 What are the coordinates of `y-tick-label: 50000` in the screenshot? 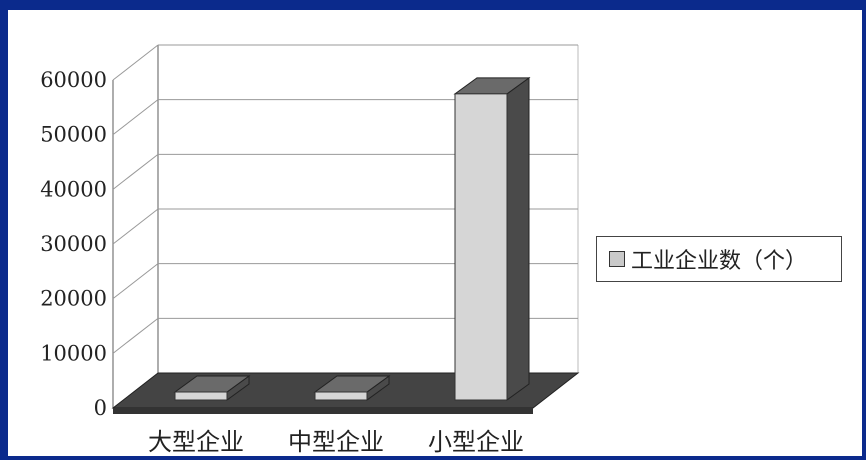 It's located at (73, 135).